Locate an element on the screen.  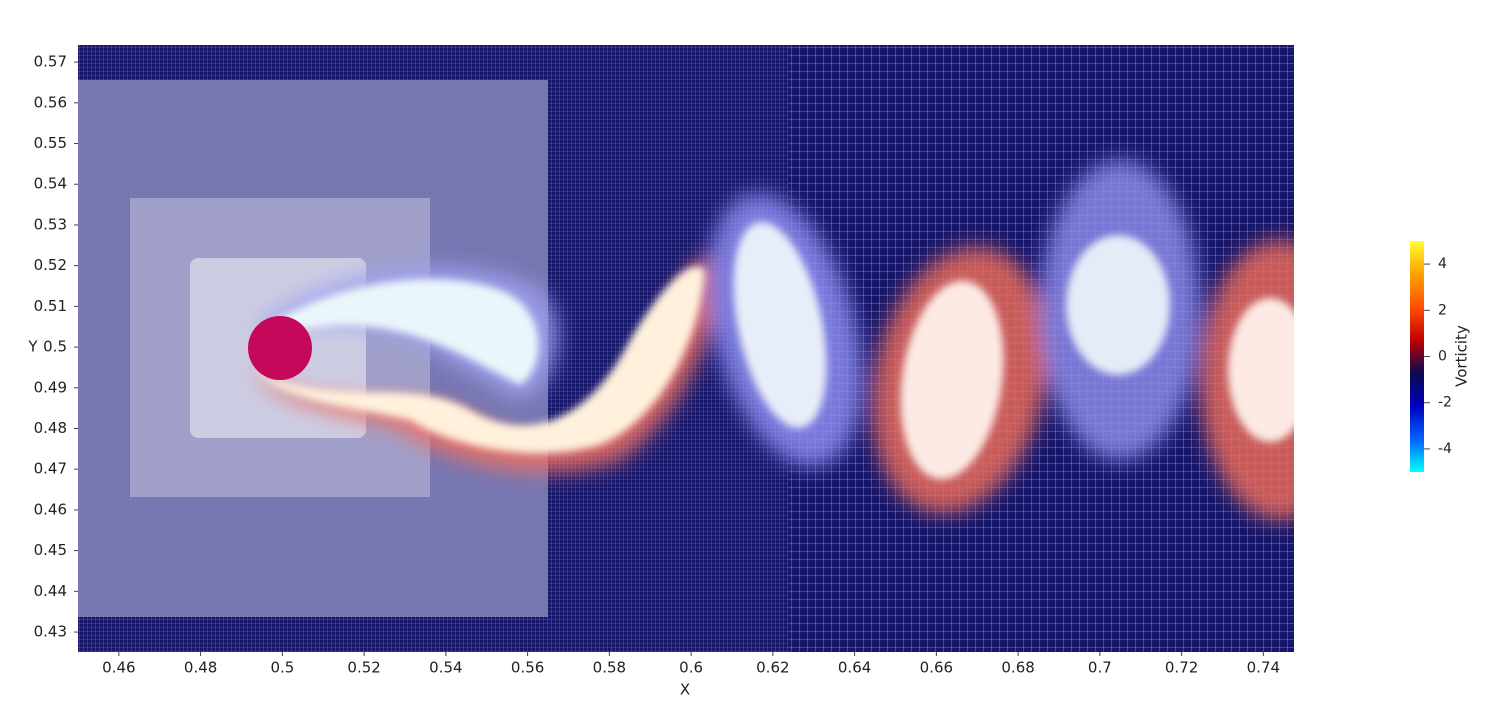
y-tick-label: 0.43 is located at coordinates (50, 632).